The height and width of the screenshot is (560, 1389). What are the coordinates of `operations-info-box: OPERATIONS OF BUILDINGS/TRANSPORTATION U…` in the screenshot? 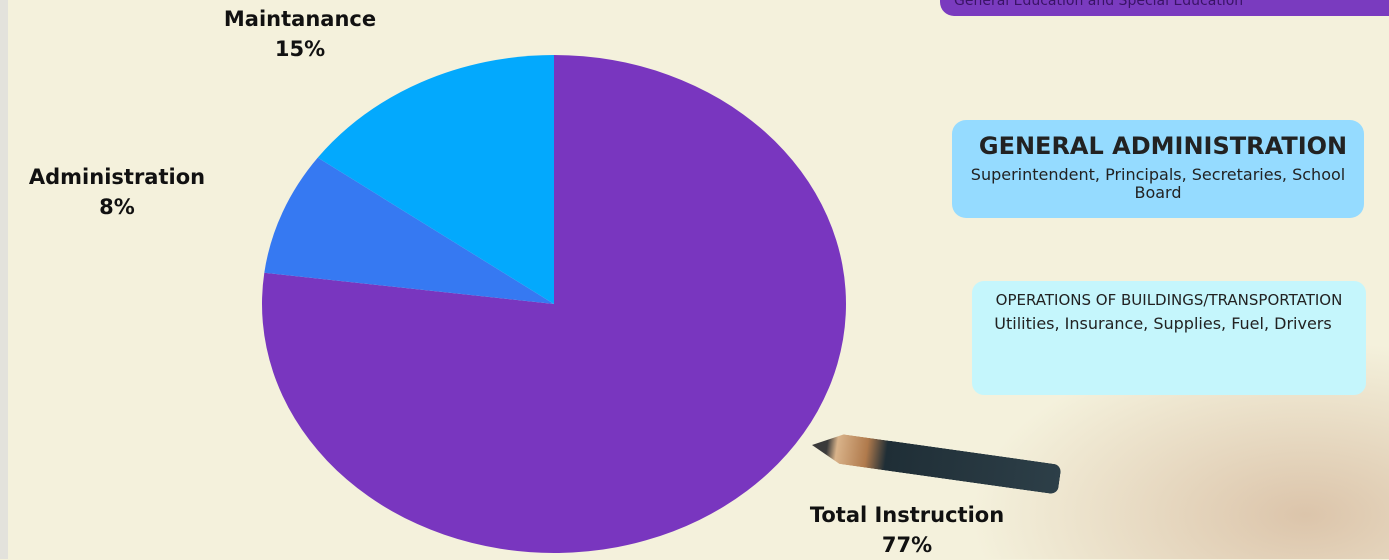 It's located at (1169, 338).